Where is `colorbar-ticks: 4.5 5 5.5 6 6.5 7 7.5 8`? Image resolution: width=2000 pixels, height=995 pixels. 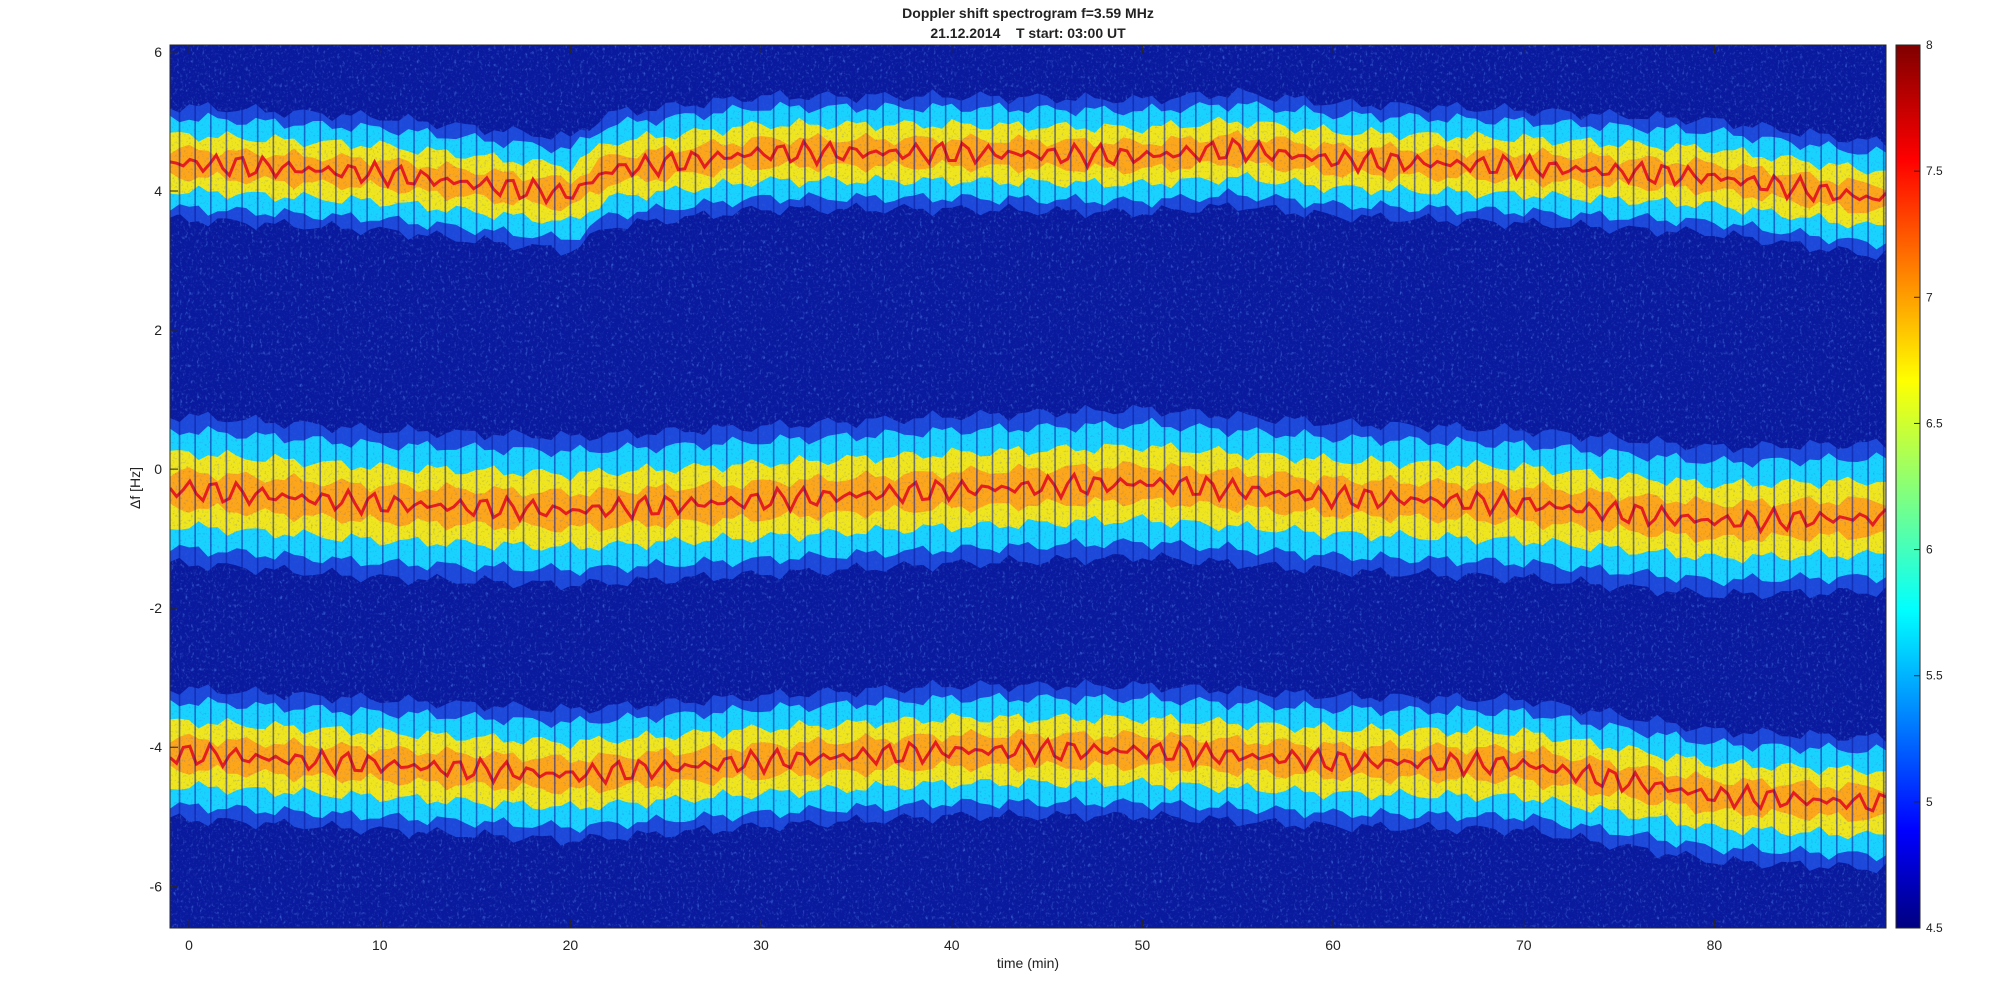 colorbar-ticks: 4.5 5 5.5 6 6.5 7 7.5 8 is located at coordinates (1928, 486).